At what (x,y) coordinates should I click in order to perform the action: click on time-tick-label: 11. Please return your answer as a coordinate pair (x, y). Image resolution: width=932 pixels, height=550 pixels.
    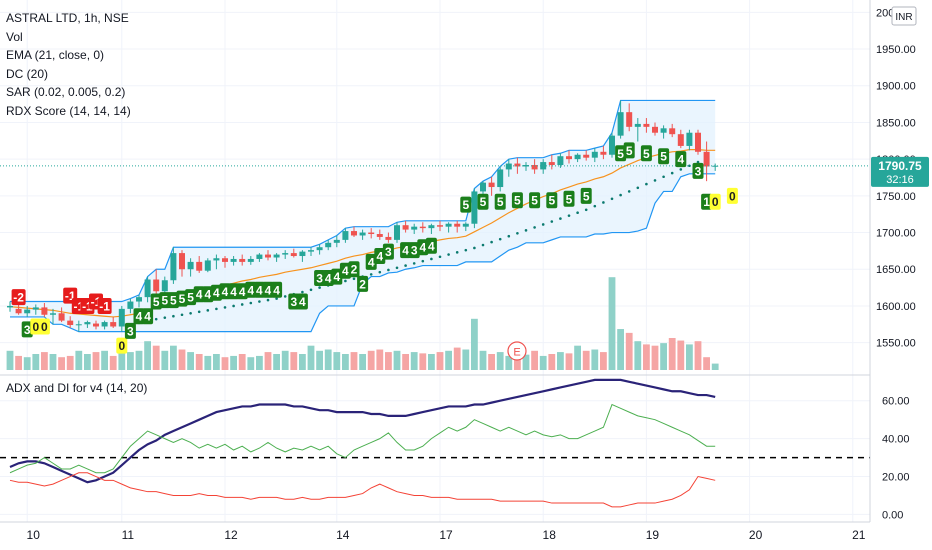
    Looking at the image, I should click on (128, 535).